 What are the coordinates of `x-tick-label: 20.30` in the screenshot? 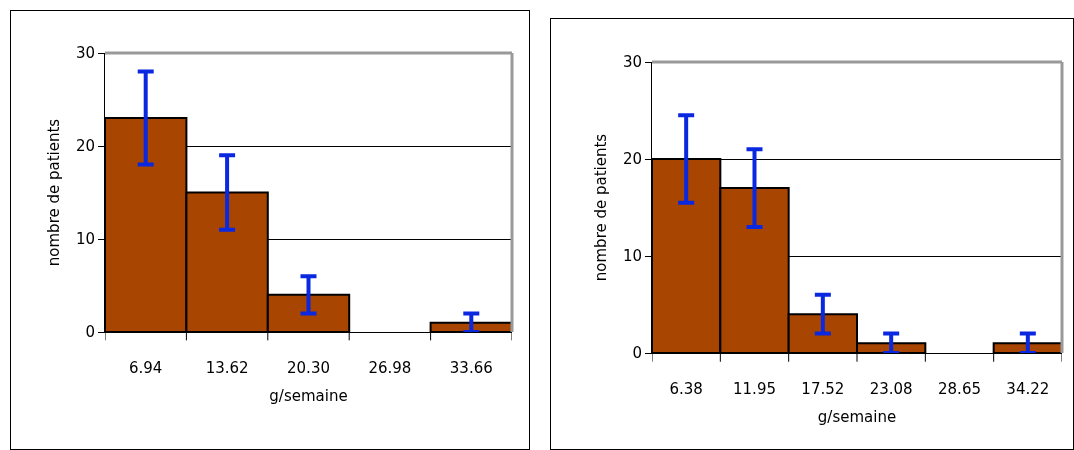 It's located at (308, 368).